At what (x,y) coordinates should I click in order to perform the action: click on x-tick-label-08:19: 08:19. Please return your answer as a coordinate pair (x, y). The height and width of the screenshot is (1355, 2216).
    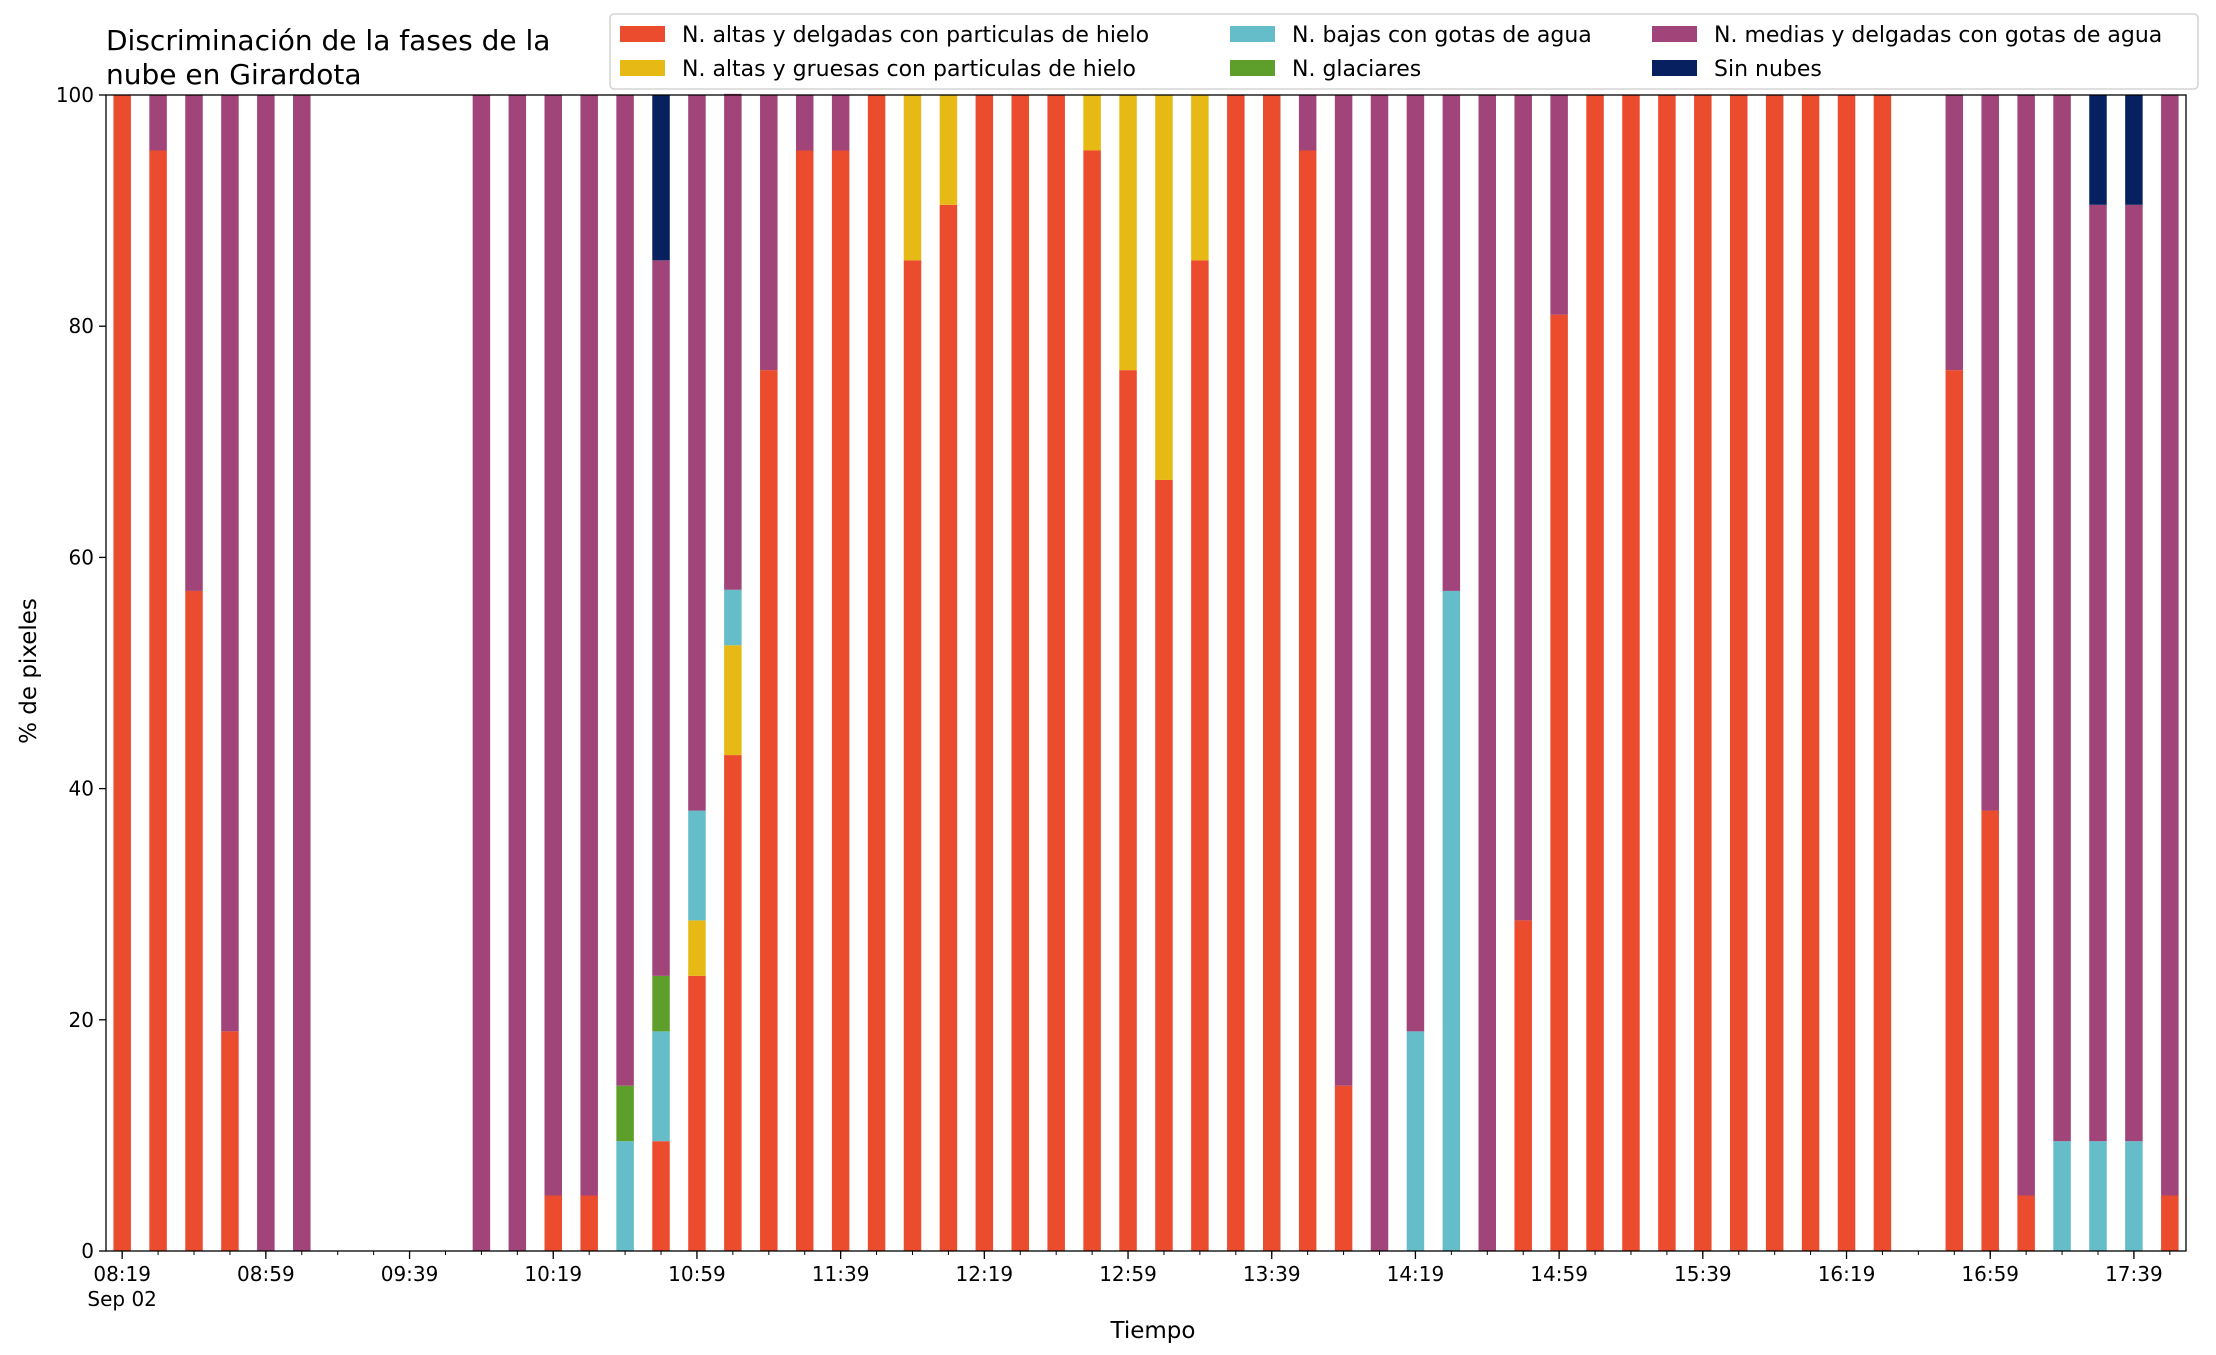
    Looking at the image, I should click on (122, 1274).